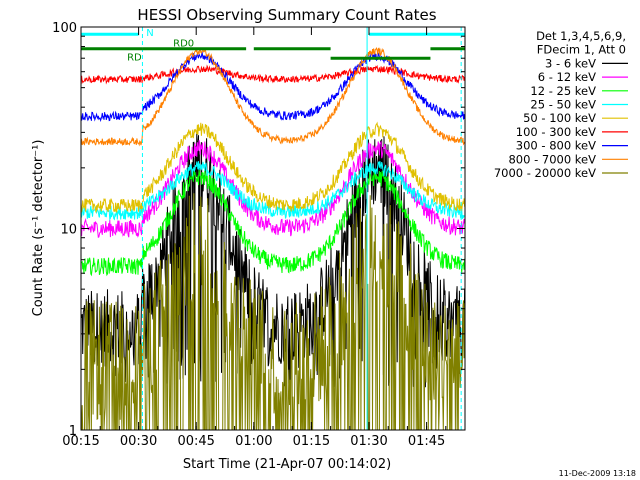 Image resolution: width=640 pixels, height=480 pixels. What do you see at coordinates (138, 441) in the screenshot?
I see `x-tick-label-1: 00:30` at bounding box center [138, 441].